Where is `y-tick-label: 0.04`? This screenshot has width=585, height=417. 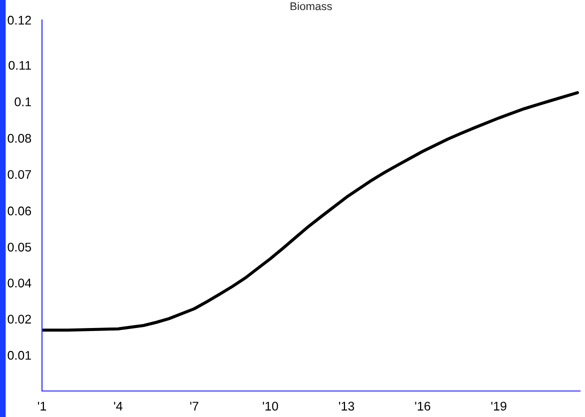
y-tick-label: 0.04 is located at coordinates (20, 283).